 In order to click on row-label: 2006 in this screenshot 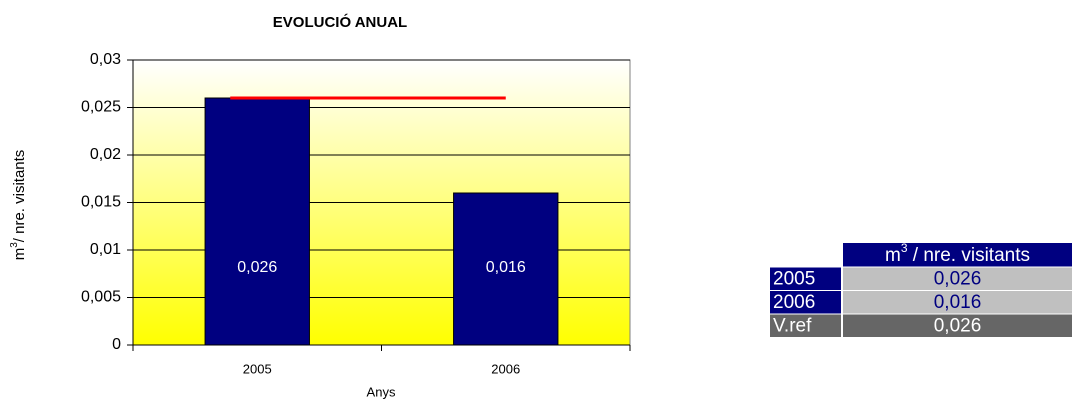, I will do `click(794, 302)`.